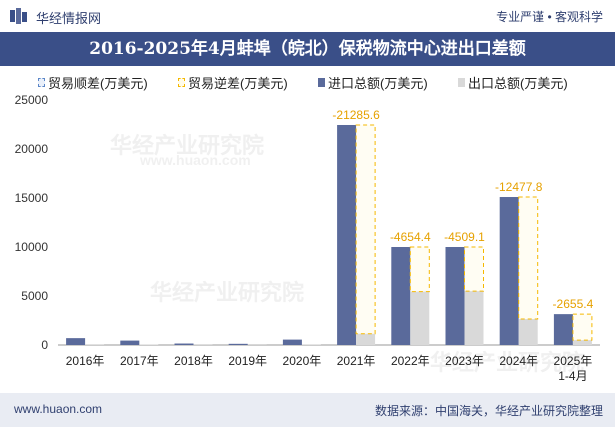 The height and width of the screenshot is (427, 615). I want to click on legend-item-import: 进口总额(万美元), so click(373, 82).